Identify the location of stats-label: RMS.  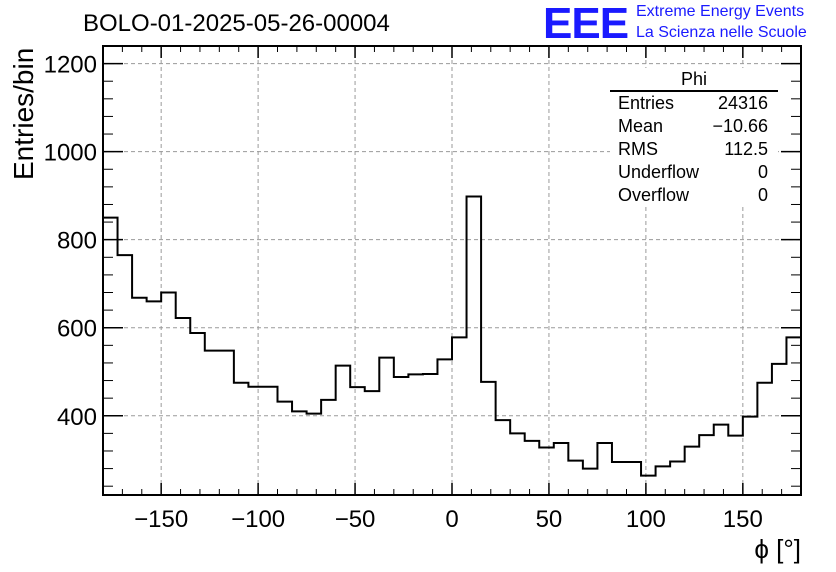
(638, 149).